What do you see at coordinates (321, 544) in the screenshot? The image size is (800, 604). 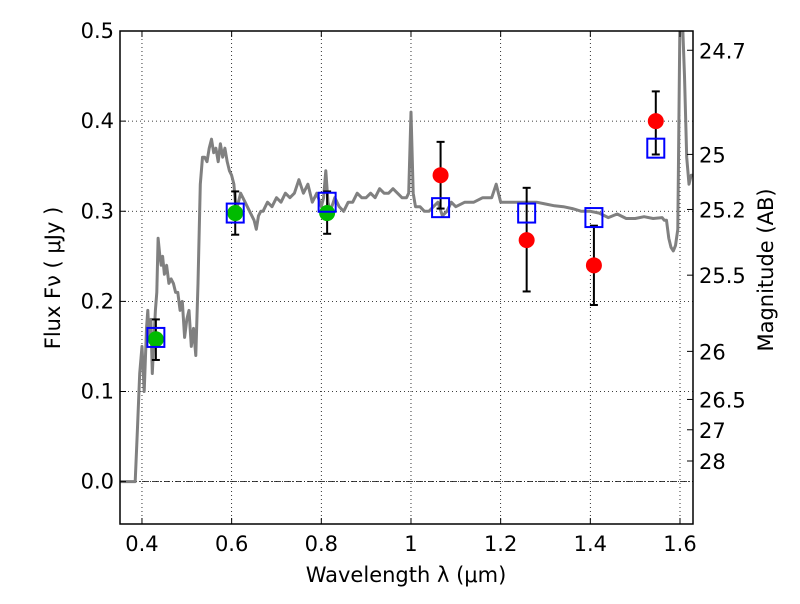 I see `x-tick-label: 0.8` at bounding box center [321, 544].